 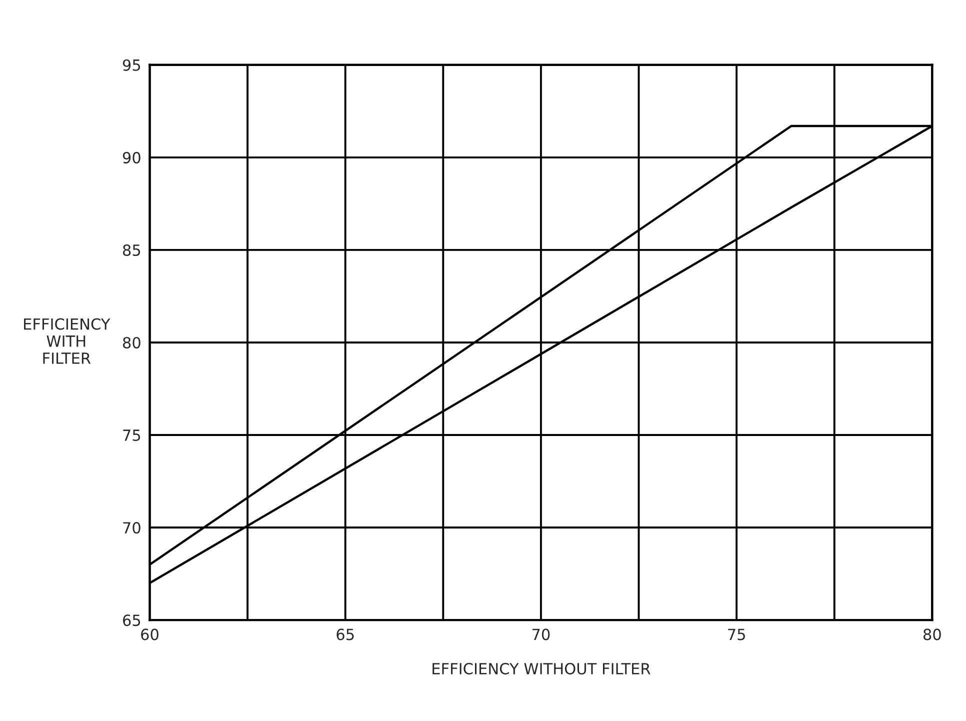 I want to click on x-tick-label: 70, so click(x=541, y=634).